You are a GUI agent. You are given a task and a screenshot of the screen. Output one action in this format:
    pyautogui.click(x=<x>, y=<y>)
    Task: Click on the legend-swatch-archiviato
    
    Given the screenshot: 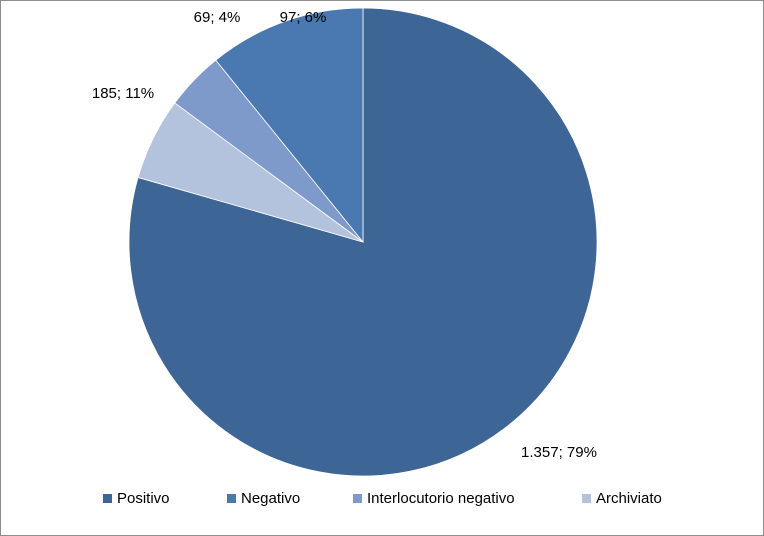 What is the action you would take?
    pyautogui.click(x=586, y=498)
    